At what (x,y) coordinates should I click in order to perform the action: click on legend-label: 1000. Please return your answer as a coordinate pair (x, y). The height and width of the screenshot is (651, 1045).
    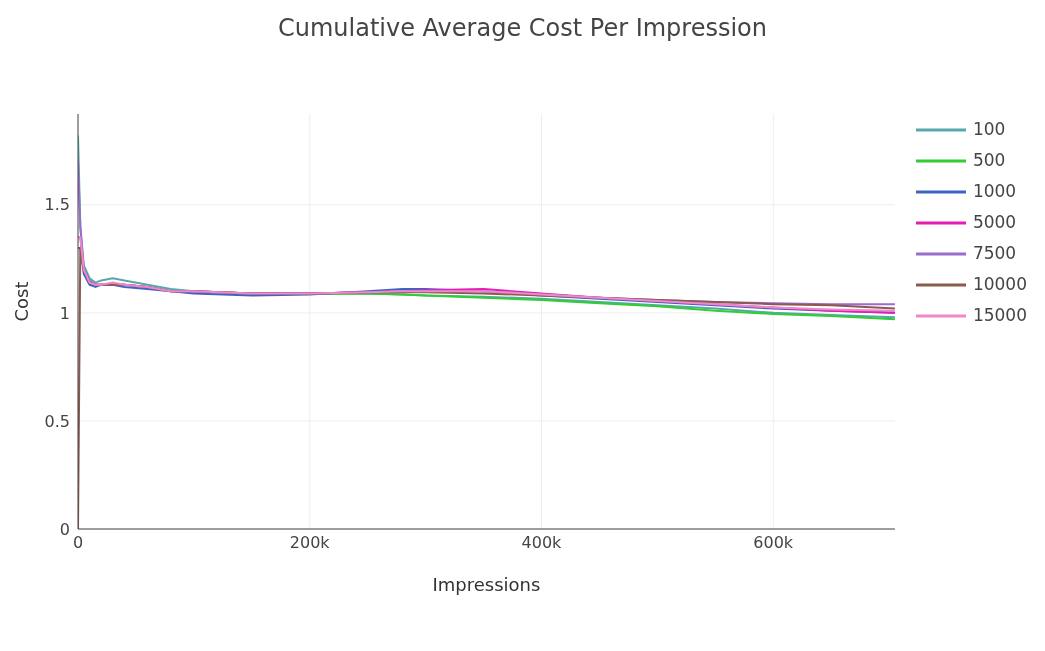
    Looking at the image, I should click on (994, 191).